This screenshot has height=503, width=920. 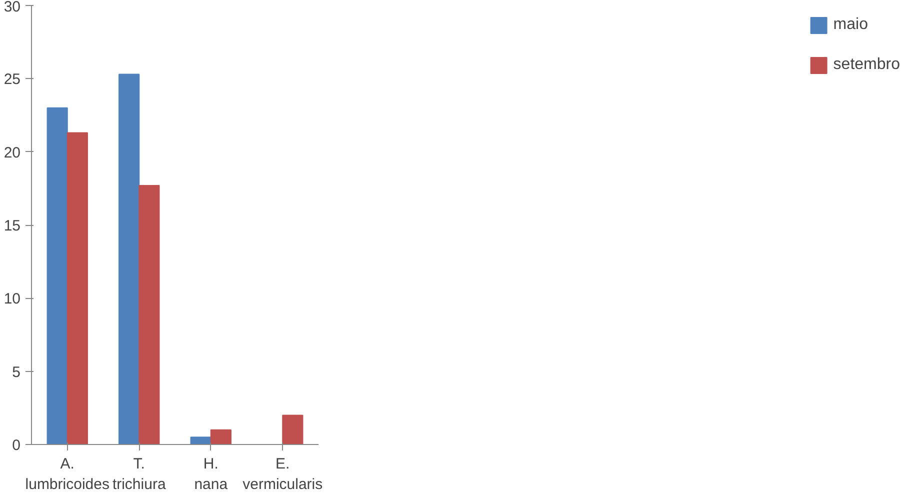 I want to click on y-tick-label: 15, so click(x=12, y=226).